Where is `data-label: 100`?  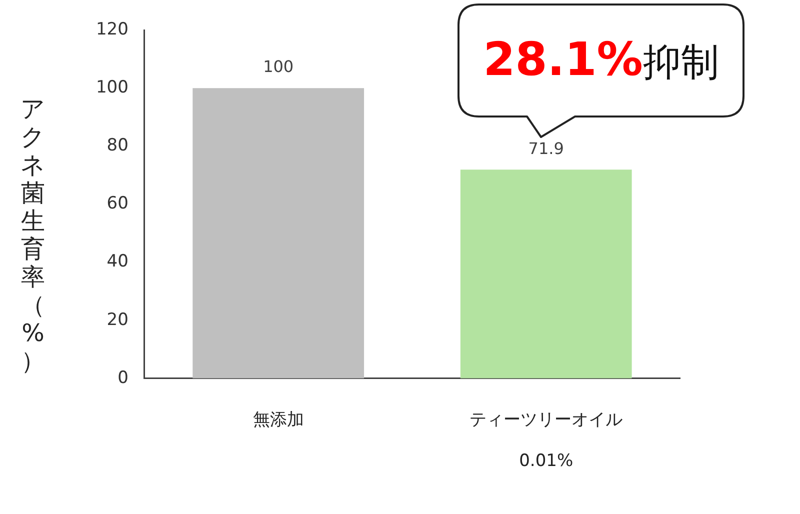 data-label: 100 is located at coordinates (278, 66).